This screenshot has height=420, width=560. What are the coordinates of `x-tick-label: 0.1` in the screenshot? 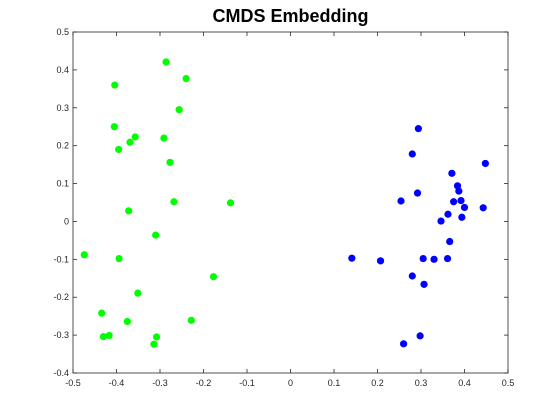 It's located at (334, 383).